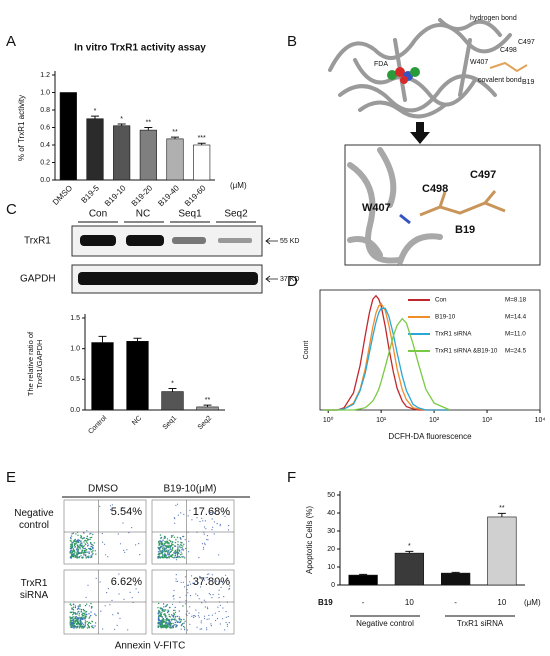  I want to click on significance-label: **, so click(175, 132).